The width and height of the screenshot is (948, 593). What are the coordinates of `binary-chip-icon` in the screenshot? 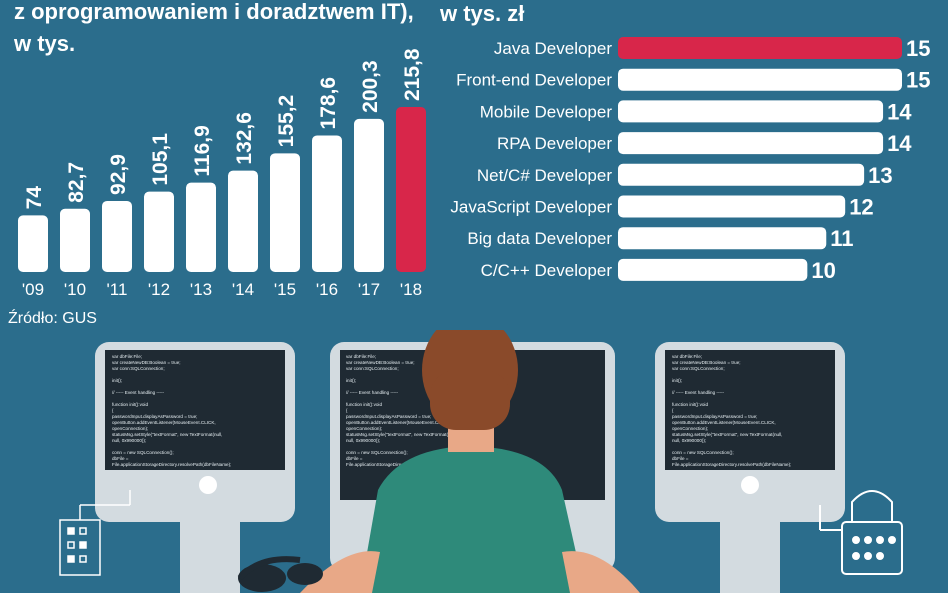 It's located at (95, 533).